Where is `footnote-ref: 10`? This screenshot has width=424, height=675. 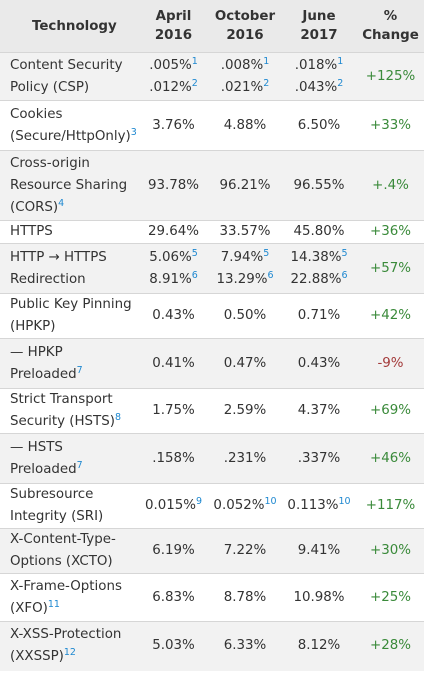
footnote-ref: 10 is located at coordinates (270, 501).